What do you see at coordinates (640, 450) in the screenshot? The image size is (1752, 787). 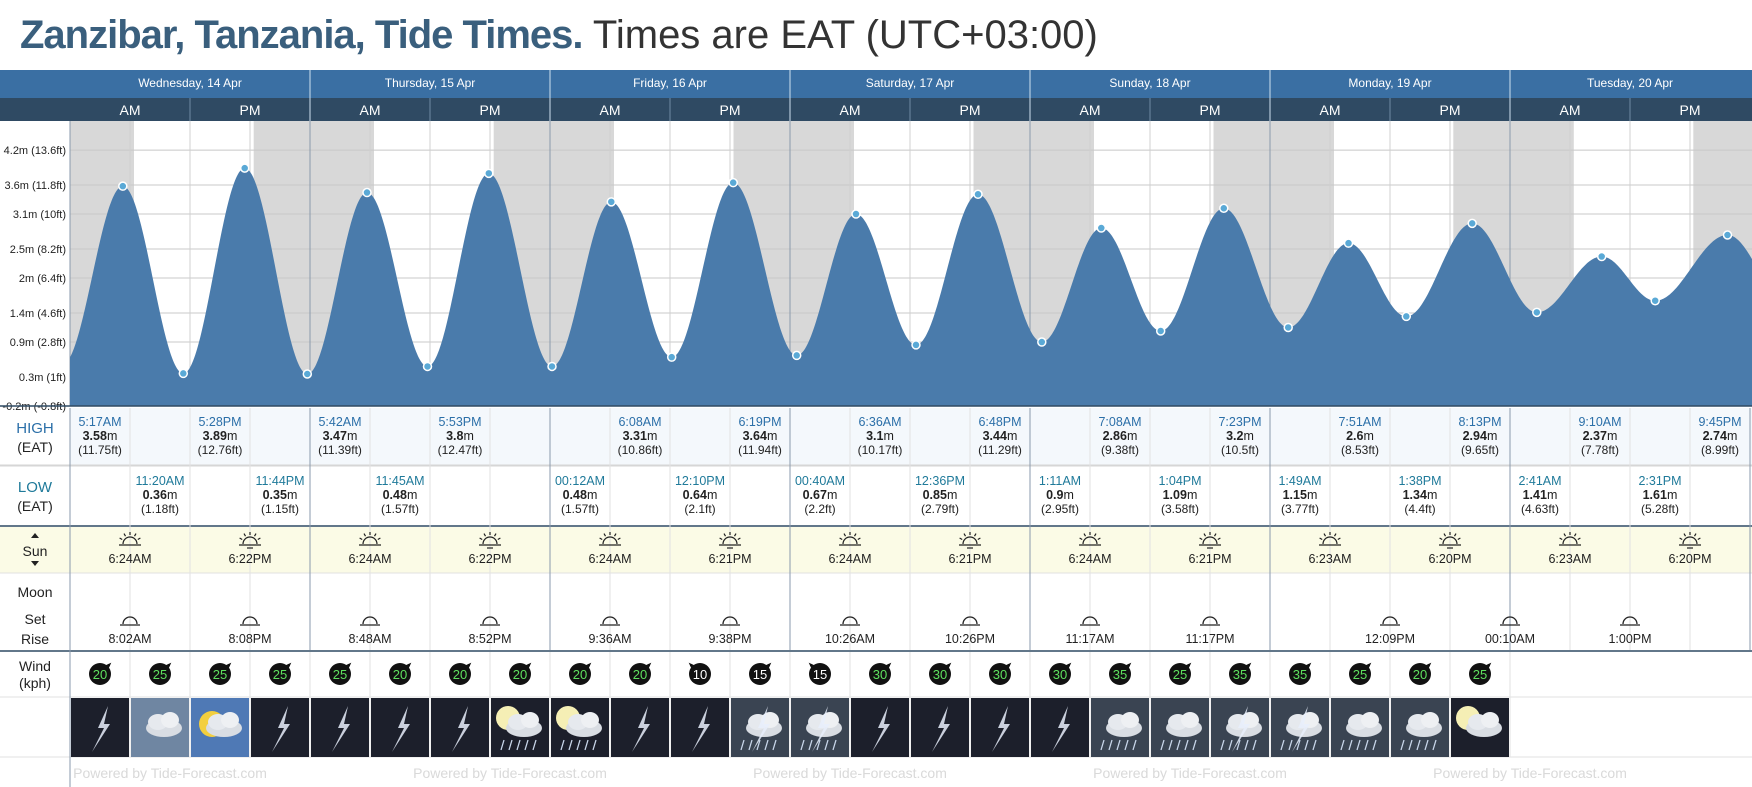 I see `tide-height-ft: (10.86ft)` at bounding box center [640, 450].